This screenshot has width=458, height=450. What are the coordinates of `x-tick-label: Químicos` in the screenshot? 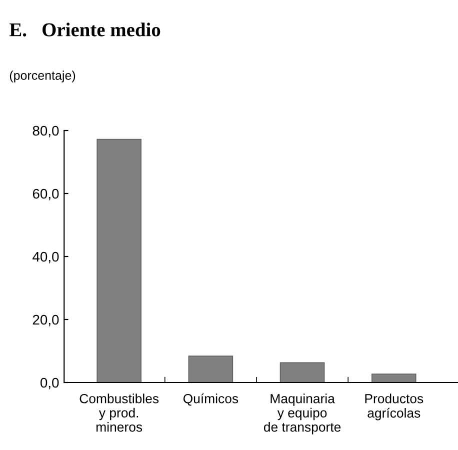 It's located at (210, 399).